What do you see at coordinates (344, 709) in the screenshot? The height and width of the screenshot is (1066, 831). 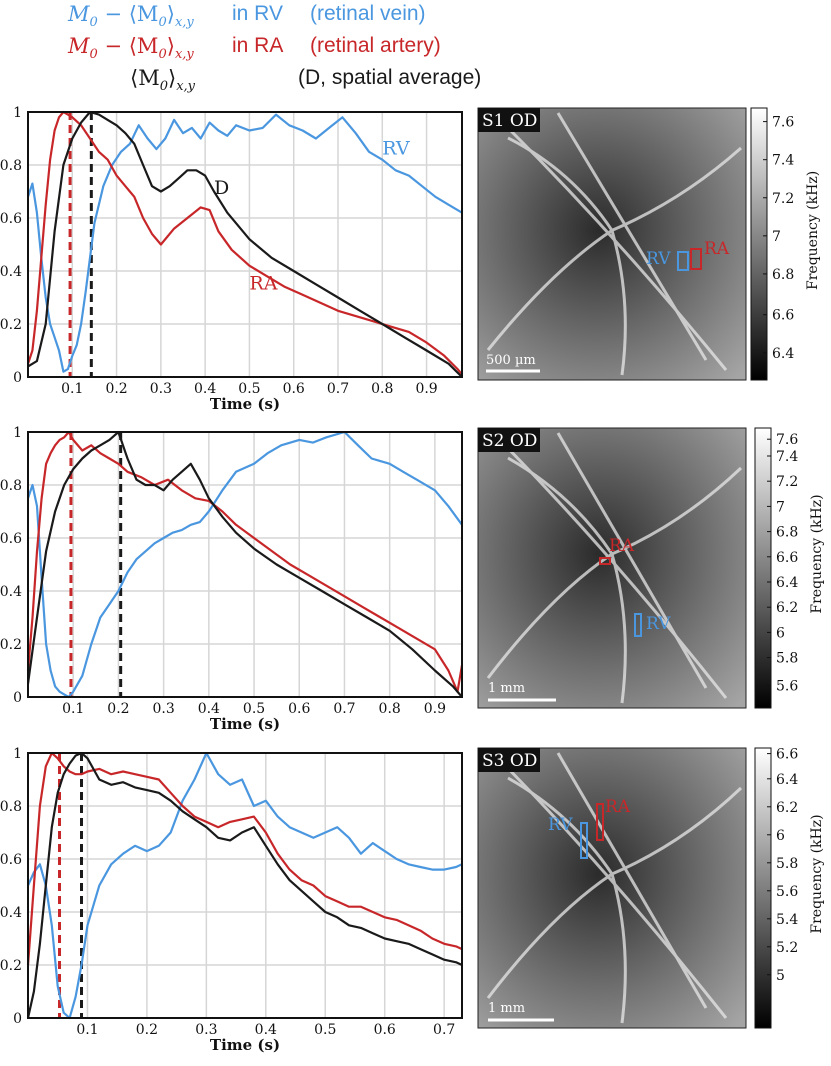 I see `x-tick-label: 0.7` at bounding box center [344, 709].